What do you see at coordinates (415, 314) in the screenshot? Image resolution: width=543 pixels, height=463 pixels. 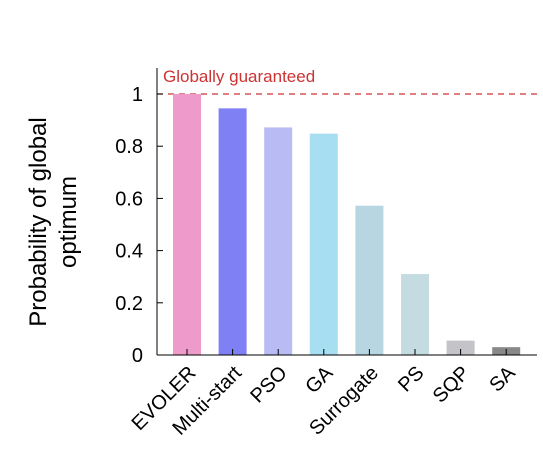 I see `bar-ps` at bounding box center [415, 314].